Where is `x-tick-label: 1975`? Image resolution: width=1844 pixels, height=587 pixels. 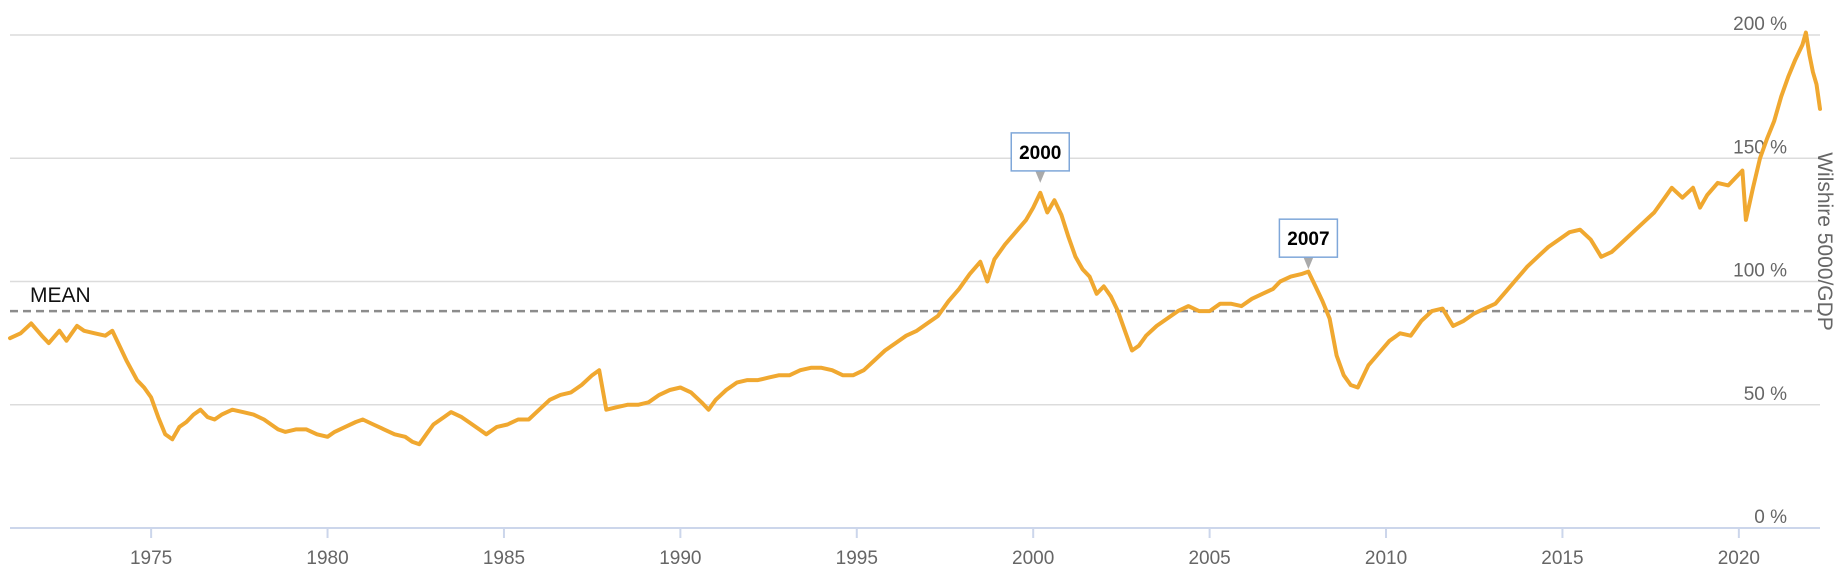
x-tick-label: 1975 is located at coordinates (151, 558).